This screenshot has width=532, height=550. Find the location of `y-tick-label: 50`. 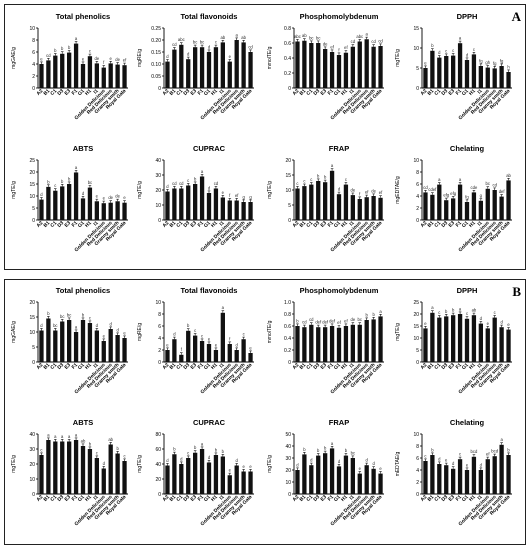

y-tick-label: 50 is located at coordinates (288, 435).